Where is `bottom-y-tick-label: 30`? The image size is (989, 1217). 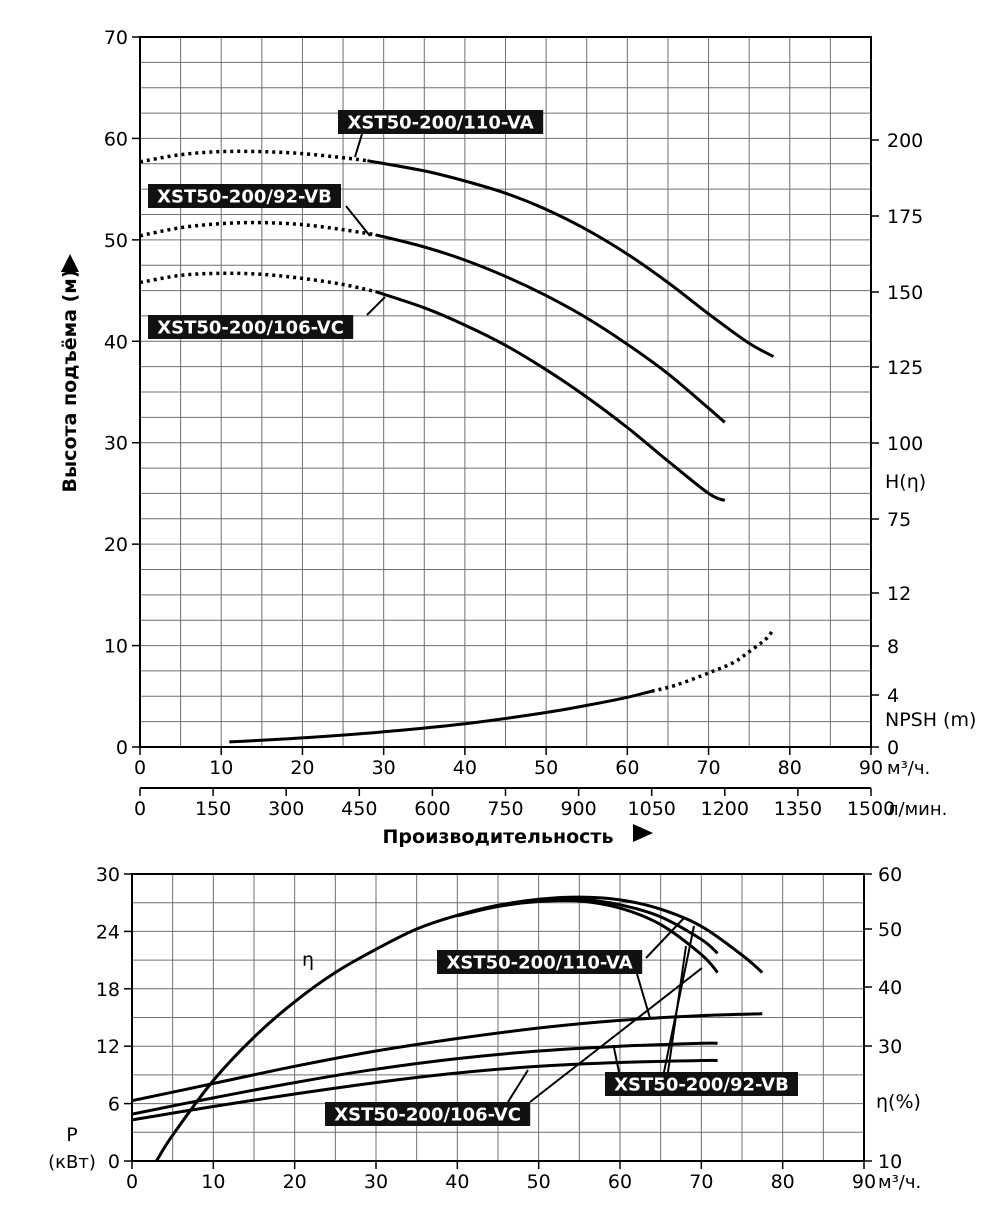 bottom-y-tick-label: 30 is located at coordinates (108, 875).